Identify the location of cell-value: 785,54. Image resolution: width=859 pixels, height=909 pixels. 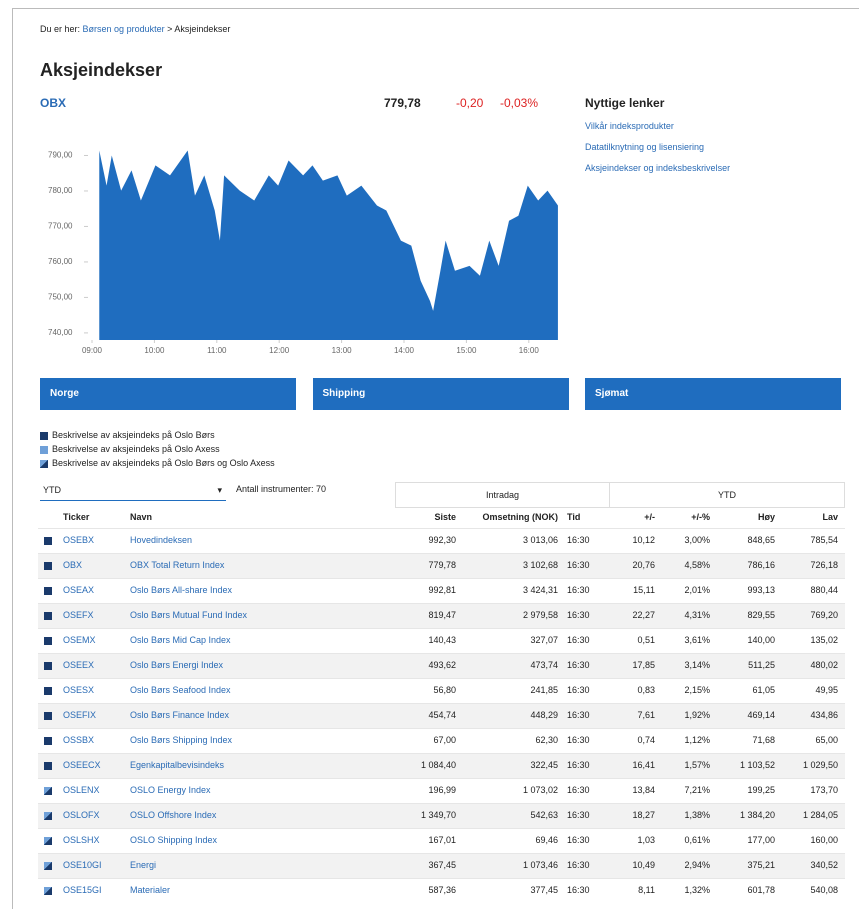
(824, 540).